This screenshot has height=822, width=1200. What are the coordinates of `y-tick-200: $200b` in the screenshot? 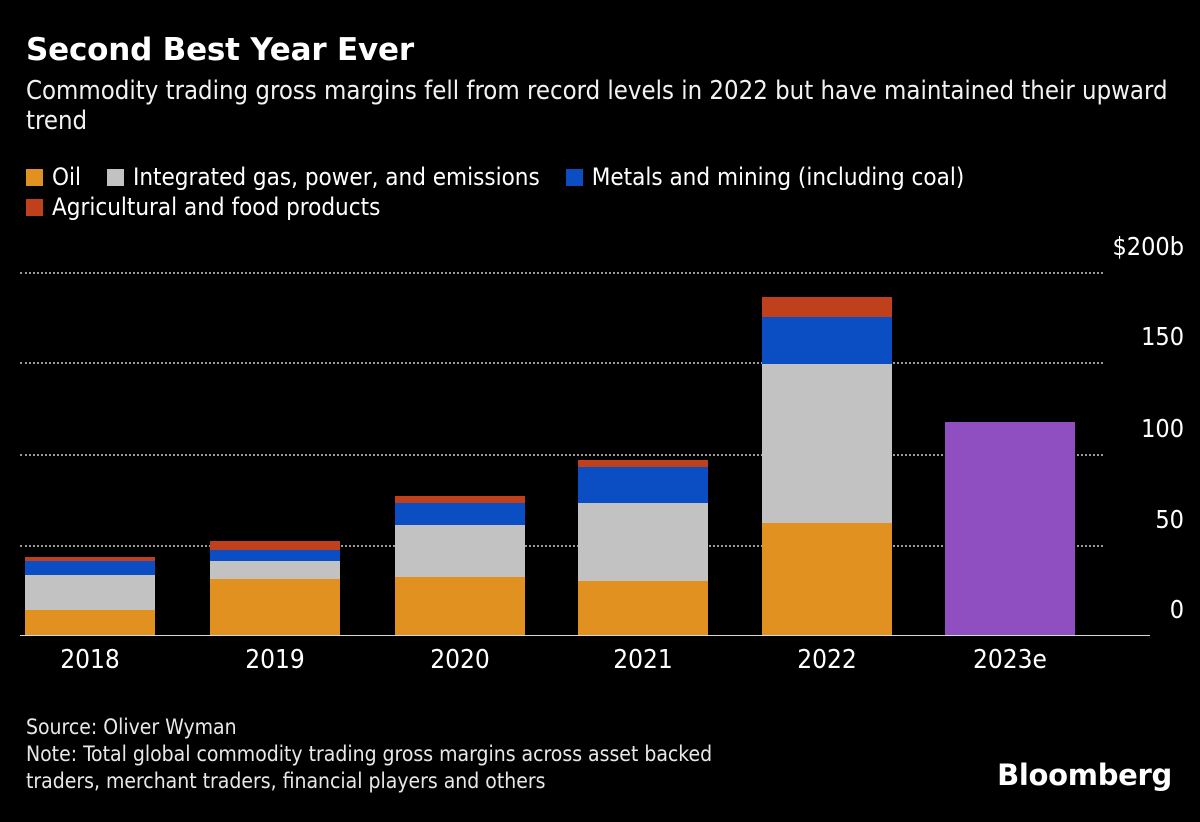 It's located at (1148, 246).